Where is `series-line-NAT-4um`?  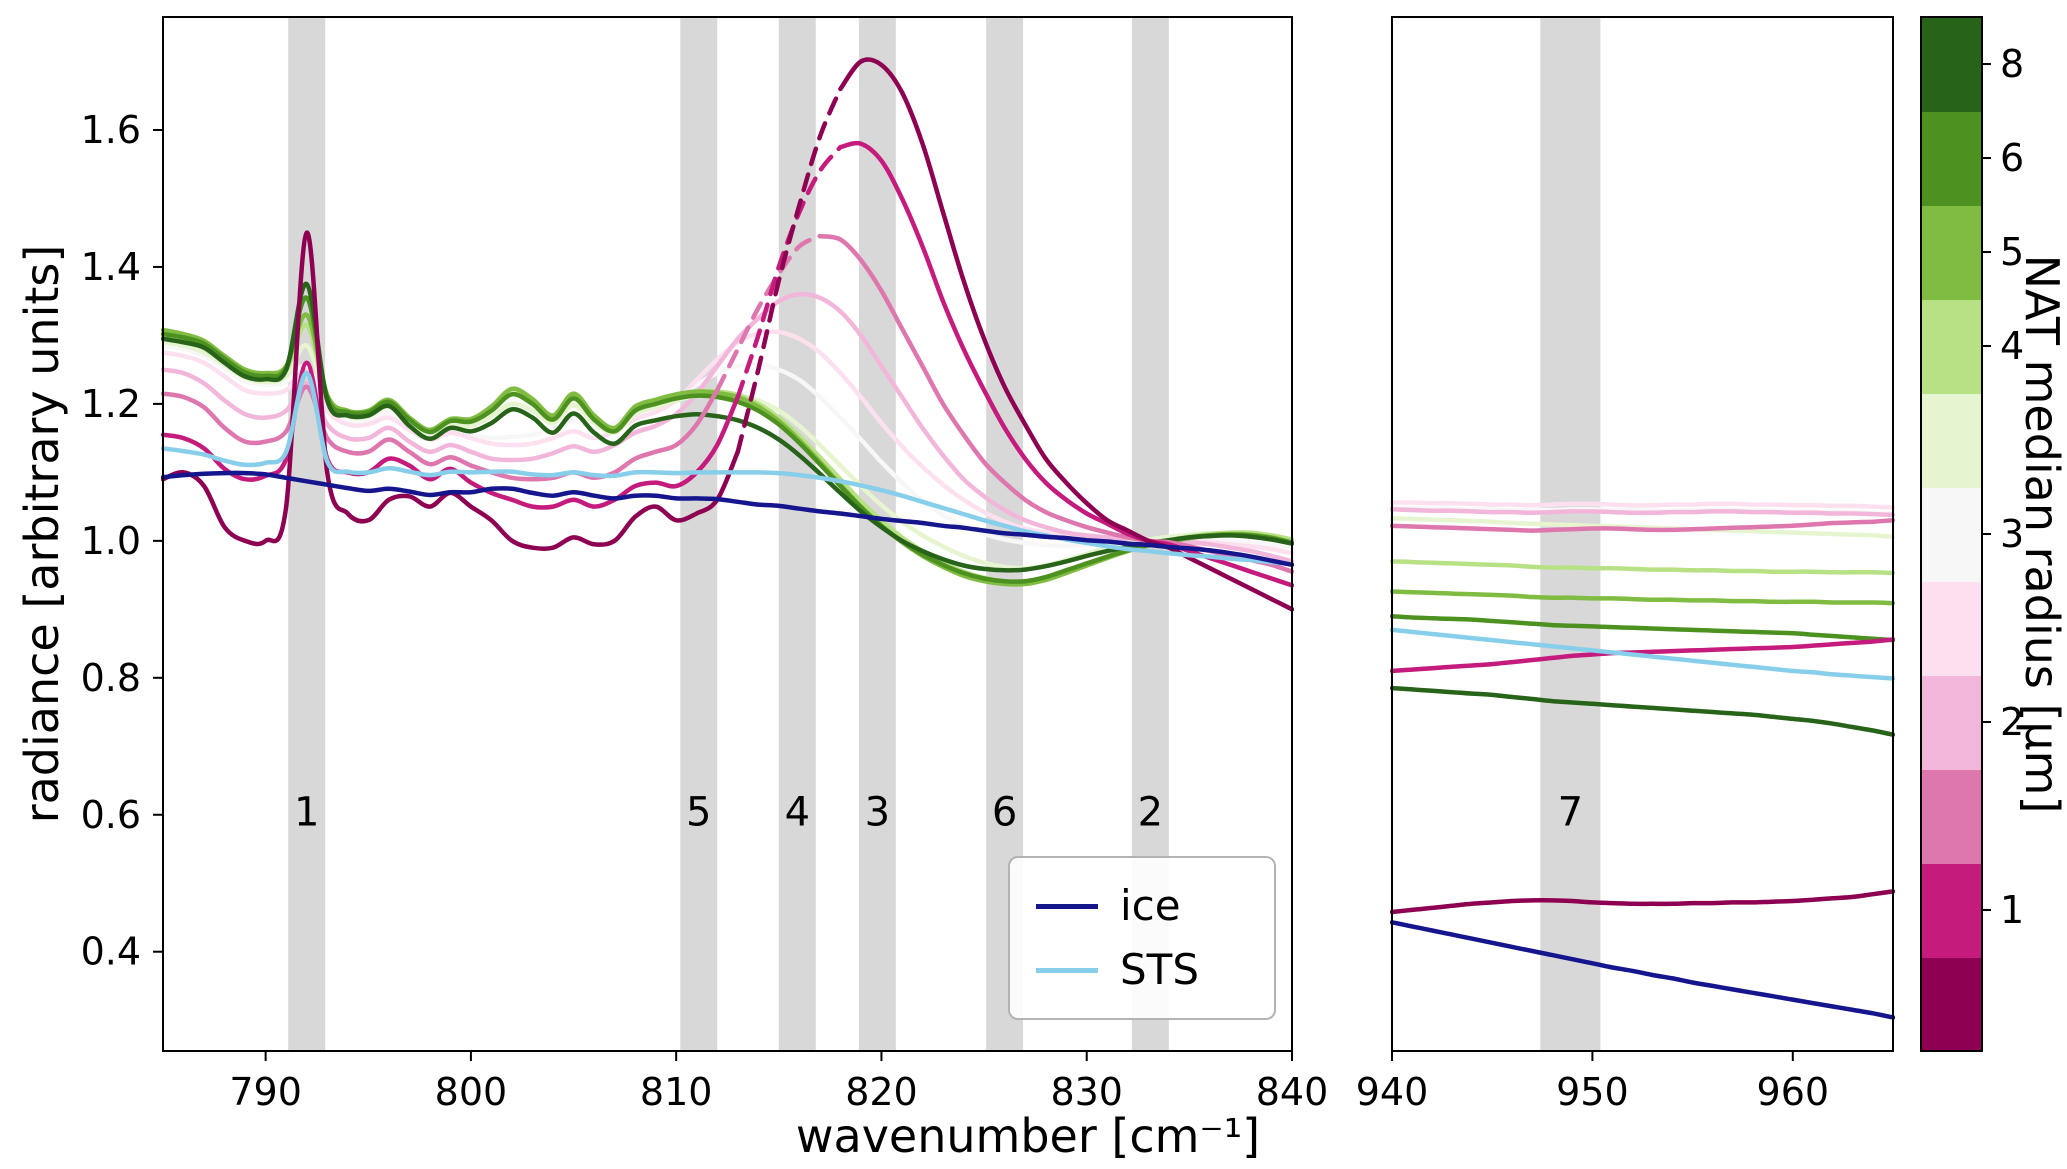 series-line-NAT-4um is located at coordinates (1642, 567).